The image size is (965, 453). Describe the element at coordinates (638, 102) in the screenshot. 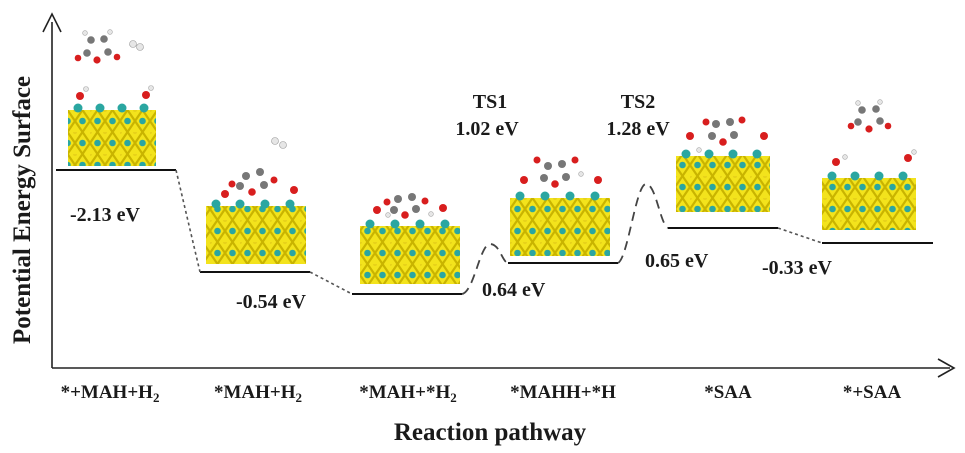

I see `ts2-label: TS2` at that location.